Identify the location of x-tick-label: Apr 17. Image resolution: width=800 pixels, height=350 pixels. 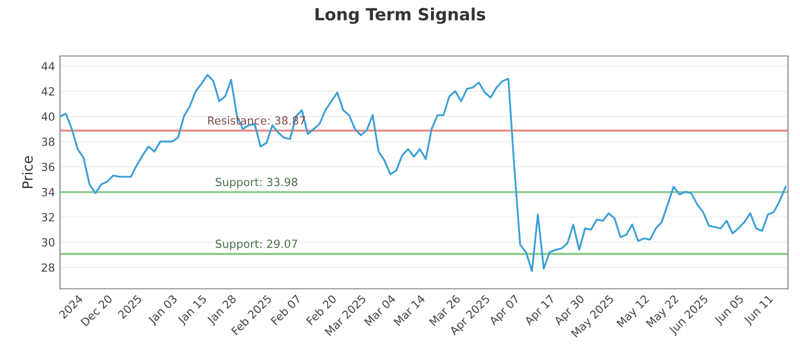
(540, 311).